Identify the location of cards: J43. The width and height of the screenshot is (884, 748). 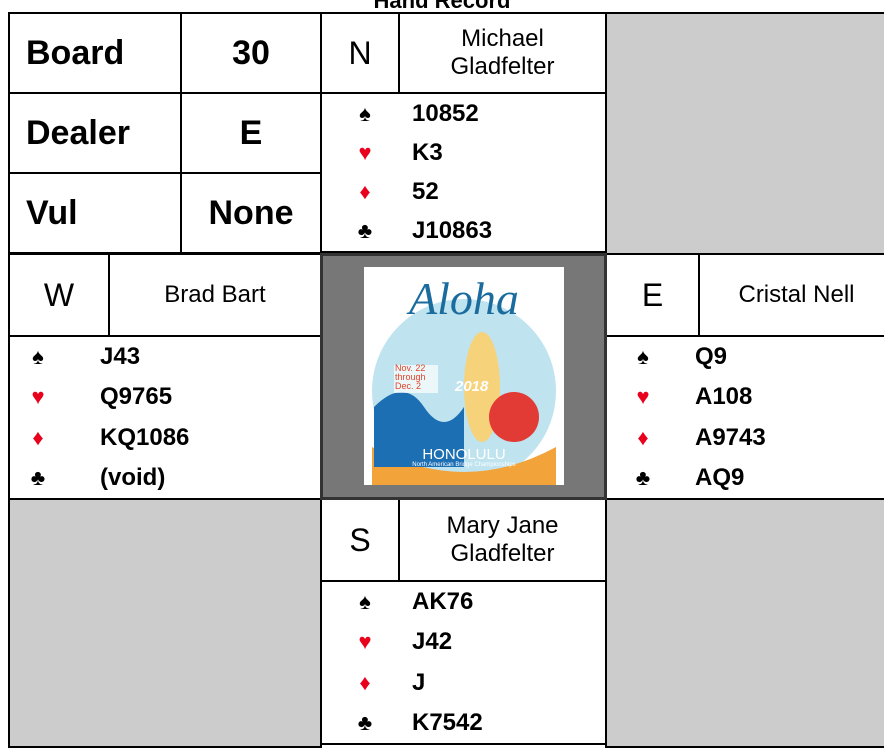
(120, 357).